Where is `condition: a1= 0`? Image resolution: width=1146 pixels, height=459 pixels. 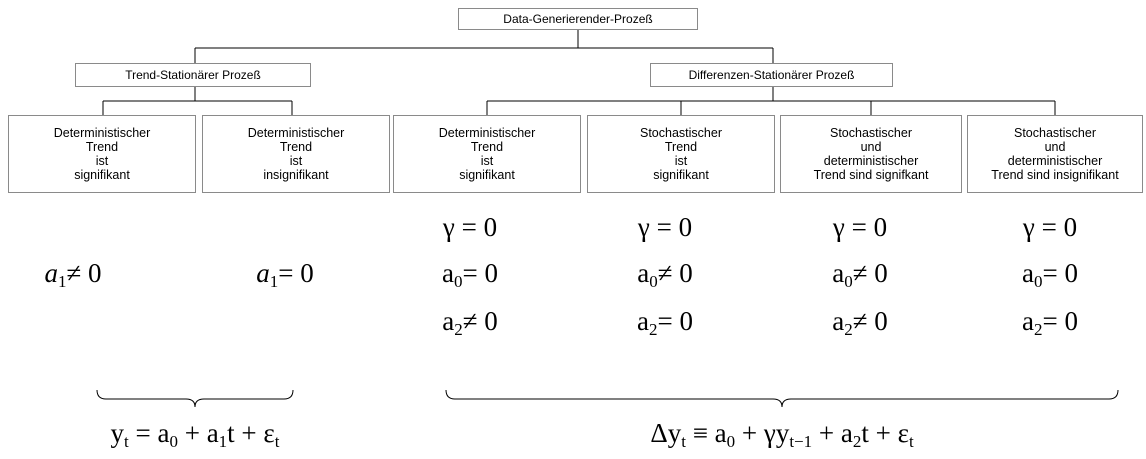 condition: a1= 0 is located at coordinates (284, 275).